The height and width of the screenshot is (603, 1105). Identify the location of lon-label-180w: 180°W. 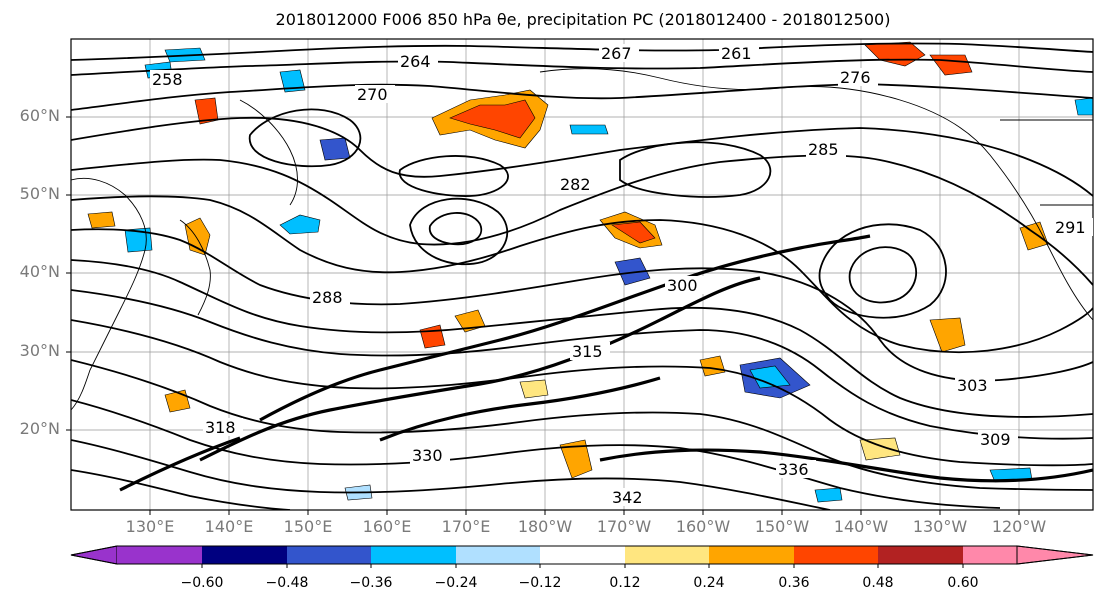
(545, 526).